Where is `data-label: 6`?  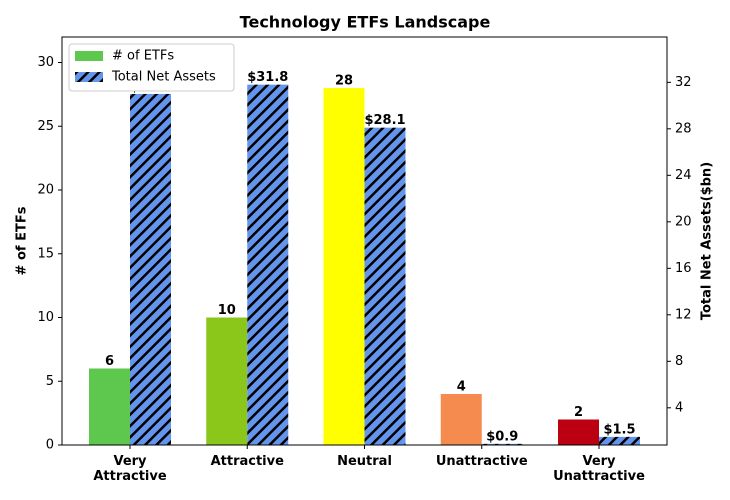
data-label: 6 is located at coordinates (109, 361).